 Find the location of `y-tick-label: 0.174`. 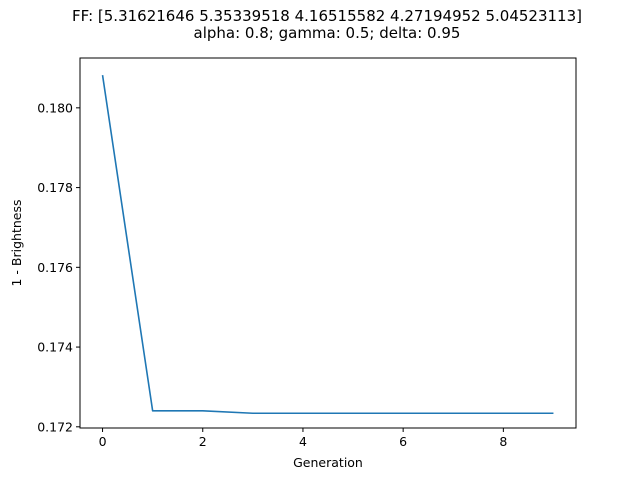

y-tick-label: 0.174 is located at coordinates (55, 347).